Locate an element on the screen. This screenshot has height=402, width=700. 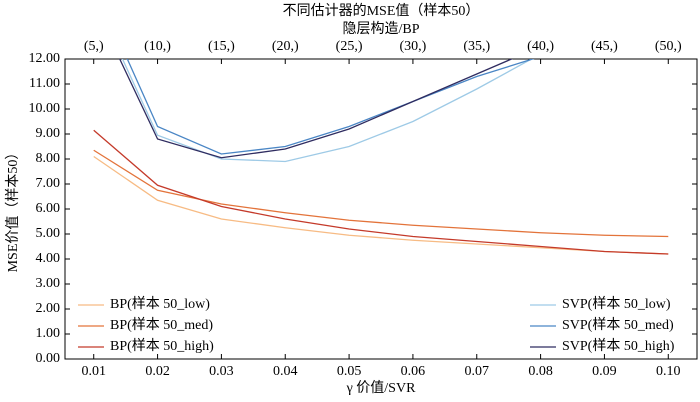
x-tick-label: 0.09 is located at coordinates (604, 371).